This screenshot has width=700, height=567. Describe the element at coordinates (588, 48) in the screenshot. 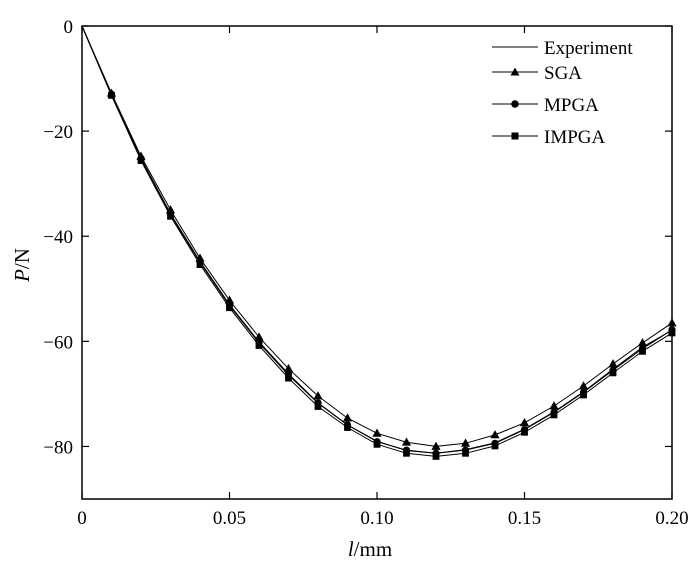

I see `legend-label-experiment: Experiment` at that location.